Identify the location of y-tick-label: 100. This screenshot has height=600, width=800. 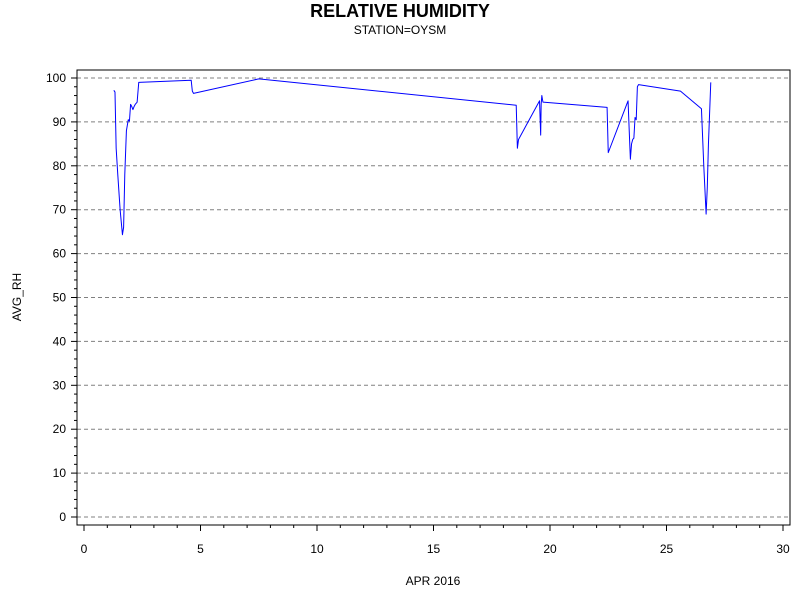
(56, 78).